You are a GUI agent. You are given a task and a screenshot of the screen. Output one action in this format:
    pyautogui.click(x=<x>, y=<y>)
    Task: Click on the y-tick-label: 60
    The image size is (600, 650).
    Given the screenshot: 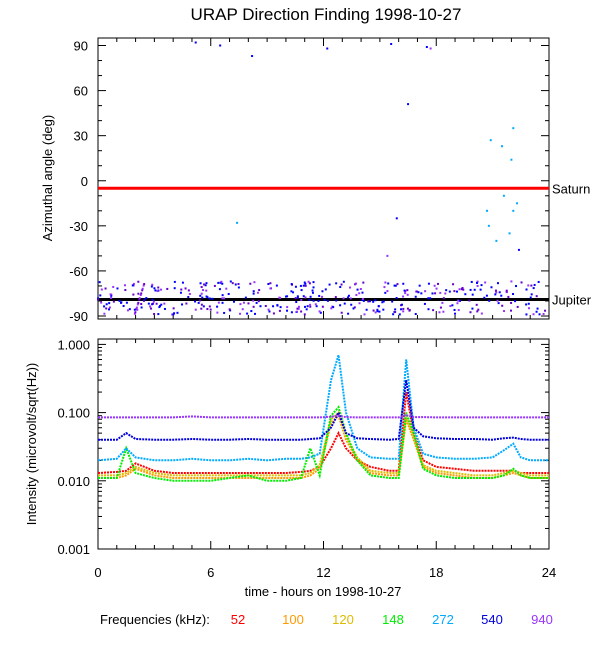 What is the action you would take?
    pyautogui.click(x=81, y=91)
    